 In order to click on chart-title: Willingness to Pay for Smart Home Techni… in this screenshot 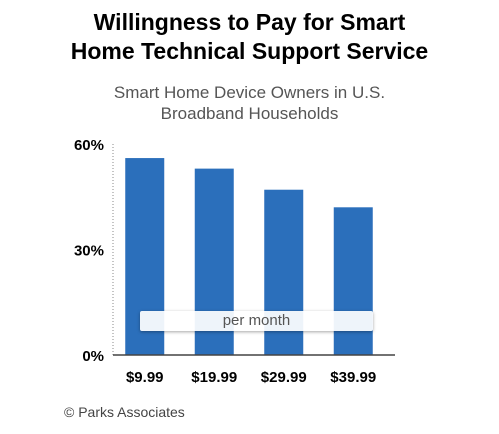, I will do `click(249, 37)`.